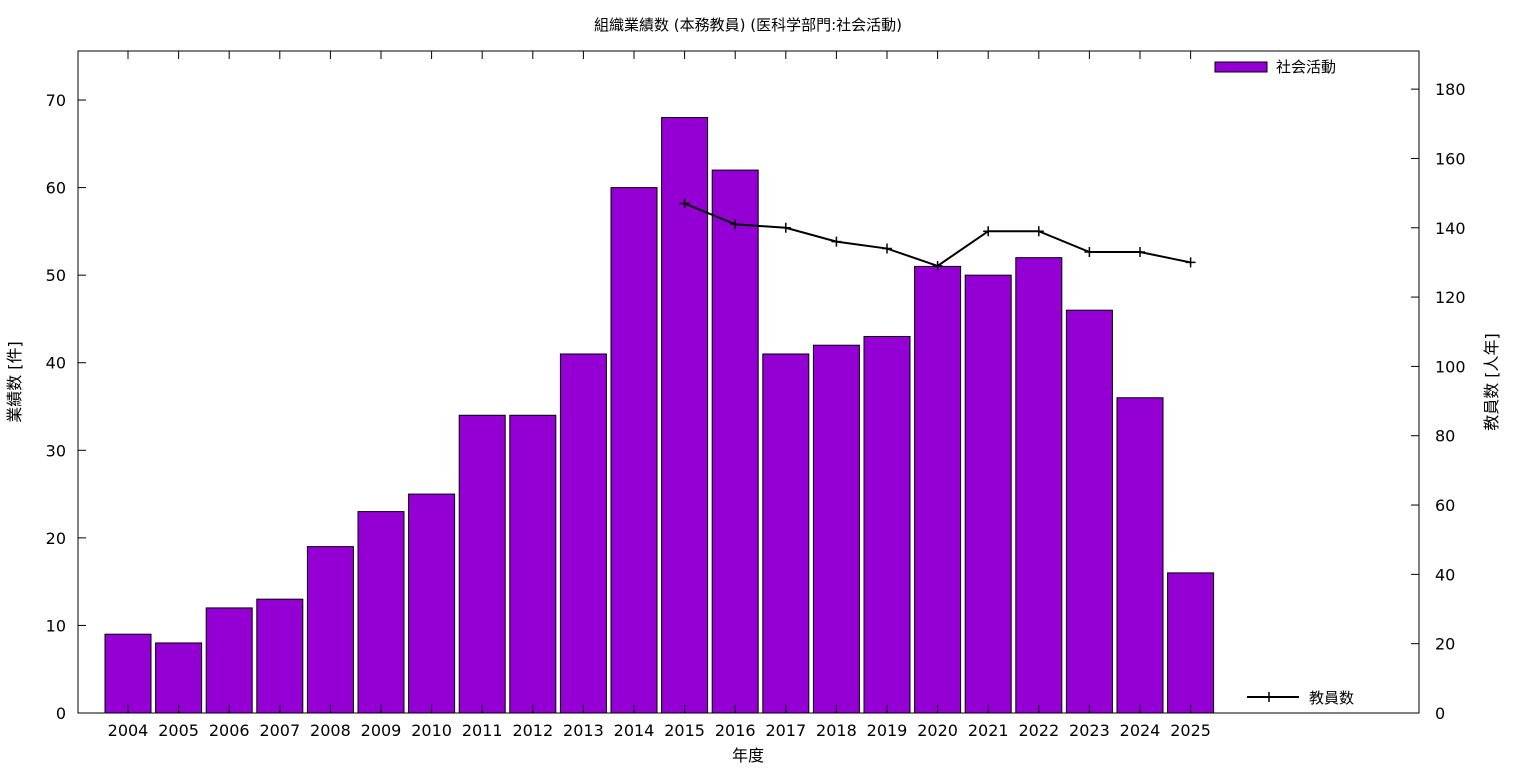 Image resolution: width=1536 pixels, height=768 pixels. I want to click on ytick-label-40: 40, so click(56, 363).